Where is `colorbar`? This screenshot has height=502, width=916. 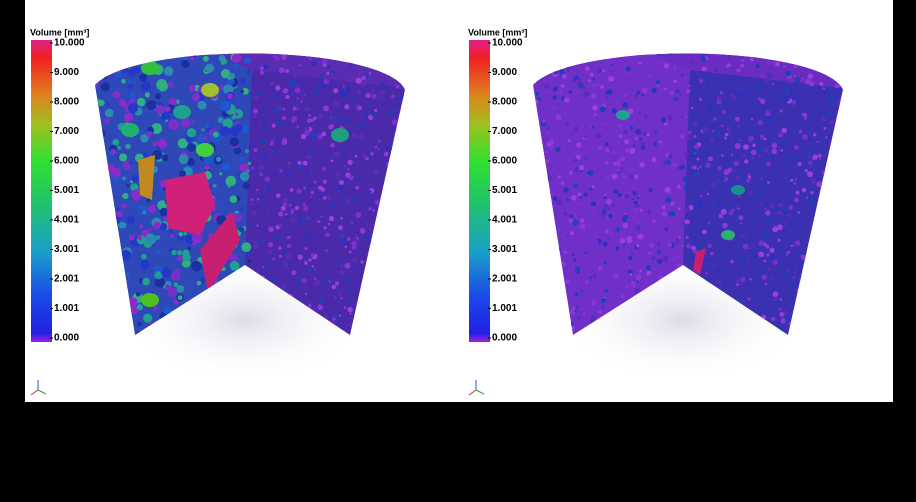
colorbar is located at coordinates (479, 191).